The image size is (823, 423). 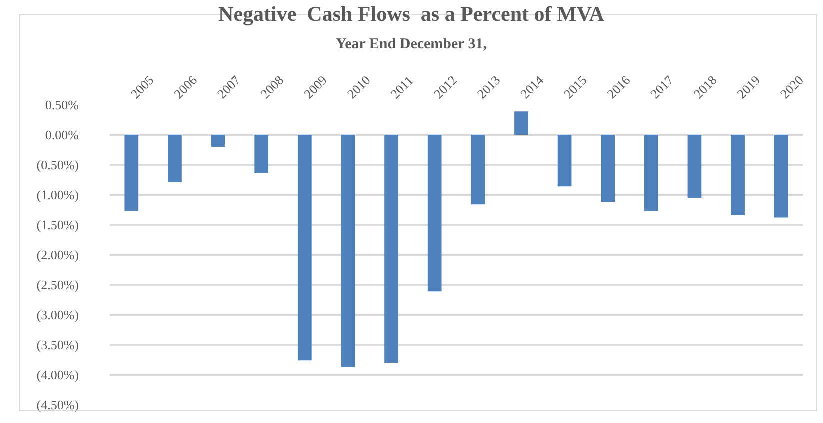 I want to click on y-tick-label: 0.50%, so click(x=62, y=105).